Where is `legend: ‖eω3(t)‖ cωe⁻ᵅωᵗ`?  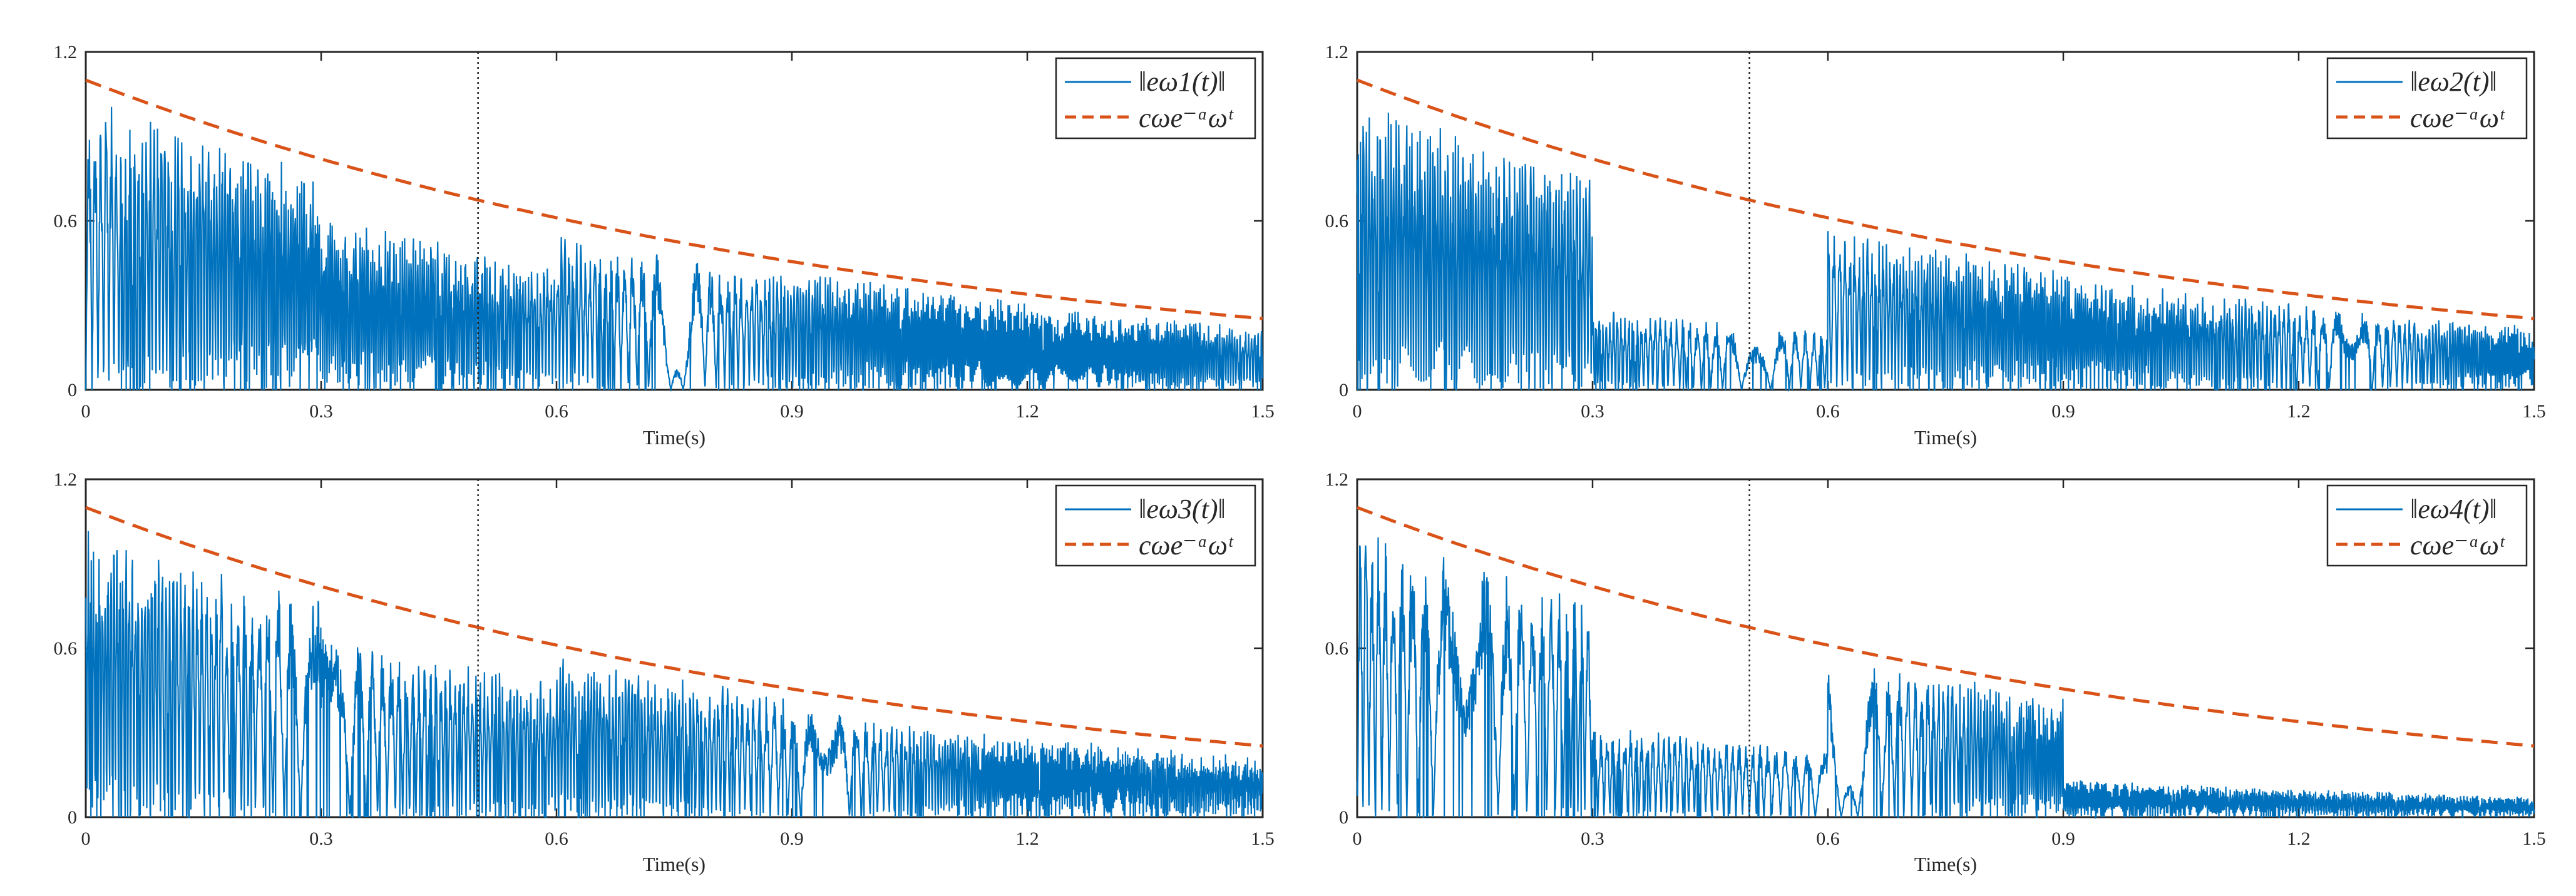 legend: ‖eω3(t)‖ cωe⁻ᵅωᵗ is located at coordinates (1155, 525).